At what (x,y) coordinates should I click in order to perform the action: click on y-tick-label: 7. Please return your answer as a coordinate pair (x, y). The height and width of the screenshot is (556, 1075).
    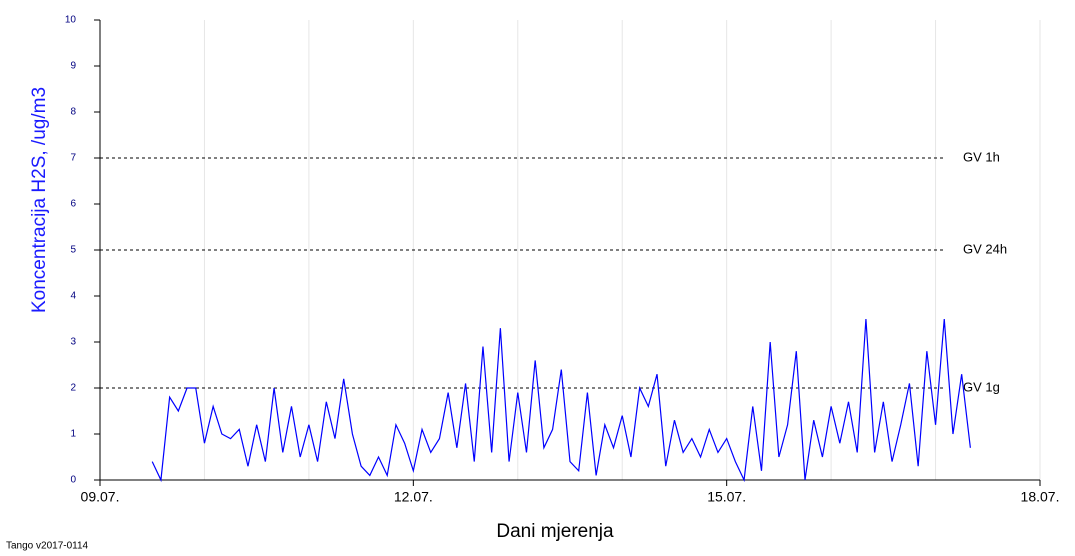
    Looking at the image, I should click on (73, 158).